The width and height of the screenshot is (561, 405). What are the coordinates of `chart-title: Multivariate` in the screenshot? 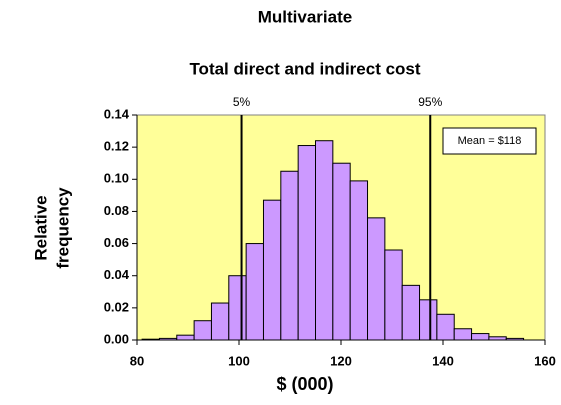 It's located at (305, 16).